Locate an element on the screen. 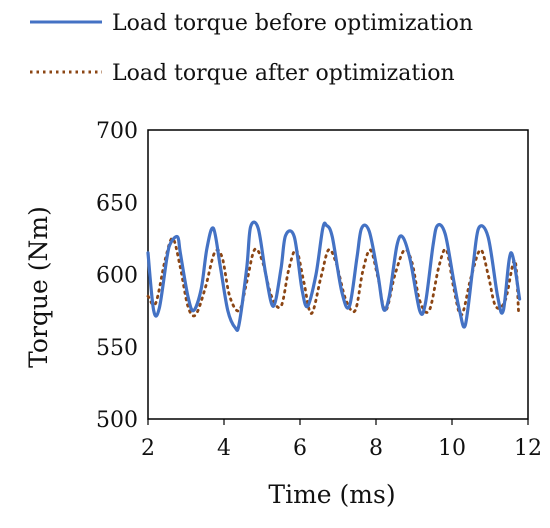 This screenshot has height=528, width=550. series-layer is located at coordinates (334, 276).